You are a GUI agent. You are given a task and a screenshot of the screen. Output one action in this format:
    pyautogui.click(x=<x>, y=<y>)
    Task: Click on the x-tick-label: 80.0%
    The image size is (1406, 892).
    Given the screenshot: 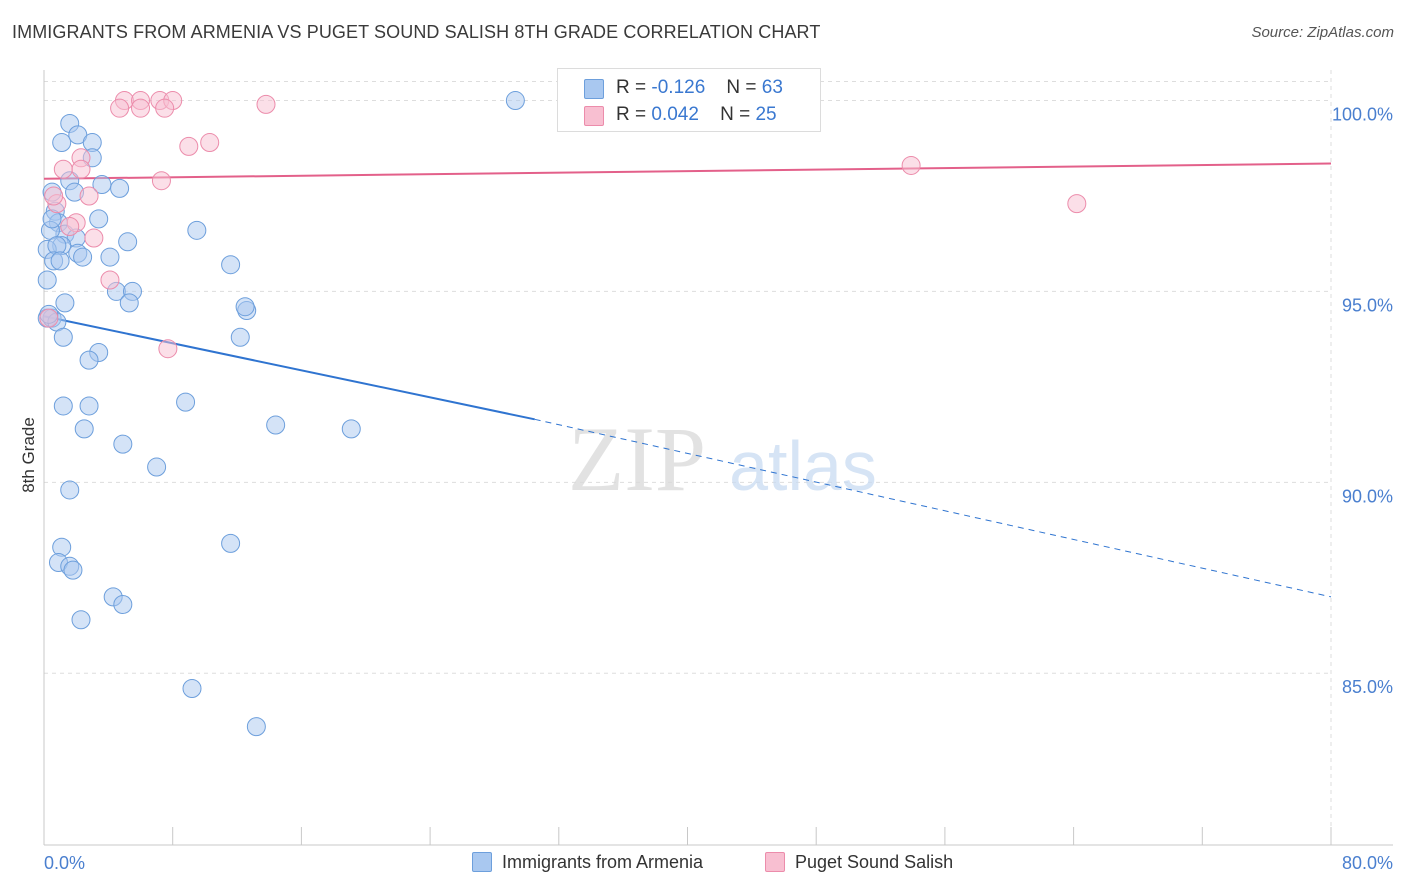 What is the action you would take?
    pyautogui.click(x=1367, y=863)
    